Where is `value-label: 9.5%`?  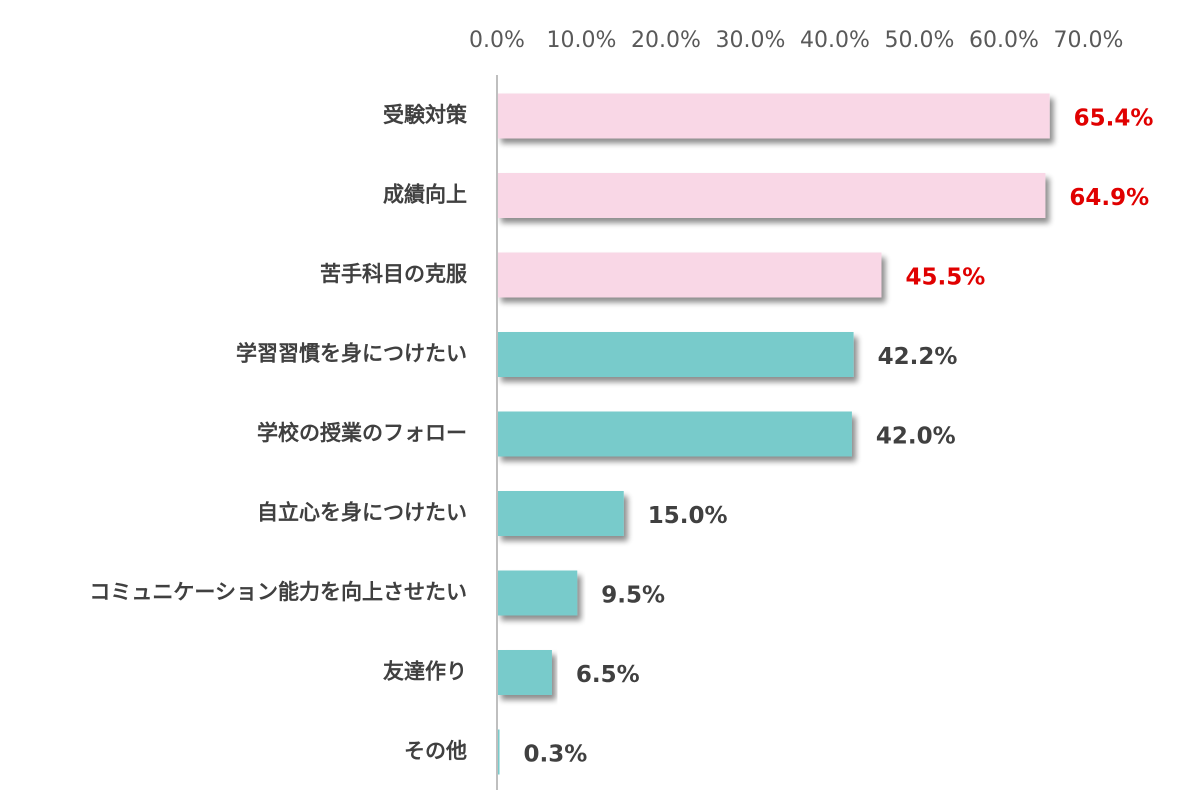
value-label: 9.5% is located at coordinates (633, 596).